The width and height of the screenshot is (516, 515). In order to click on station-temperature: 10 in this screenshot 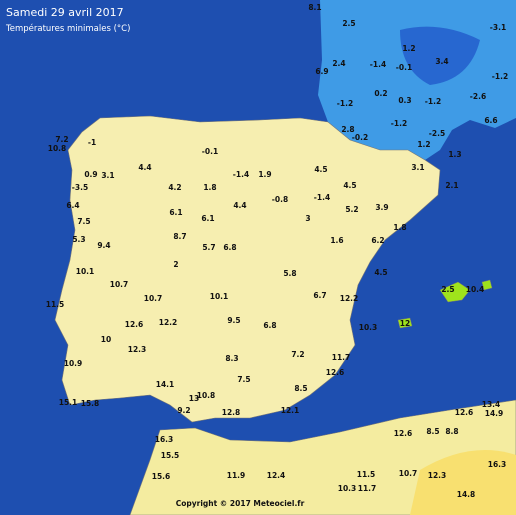, I will do `click(106, 339)`.